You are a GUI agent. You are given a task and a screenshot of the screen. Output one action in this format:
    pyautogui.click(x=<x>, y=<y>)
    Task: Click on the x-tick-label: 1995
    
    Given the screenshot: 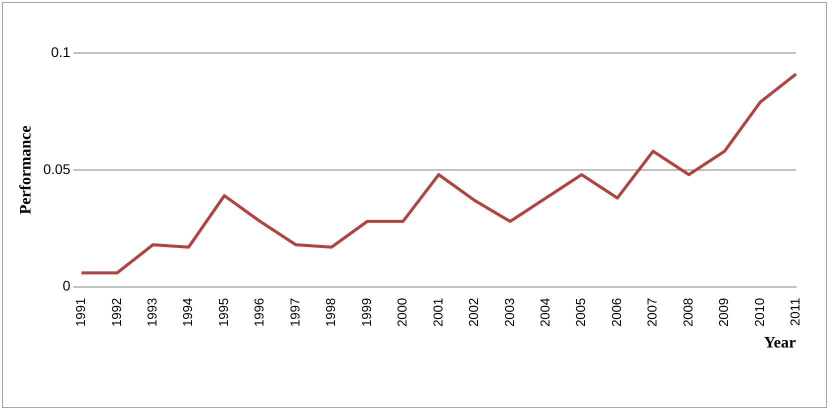 What is the action you would take?
    pyautogui.click(x=223, y=312)
    